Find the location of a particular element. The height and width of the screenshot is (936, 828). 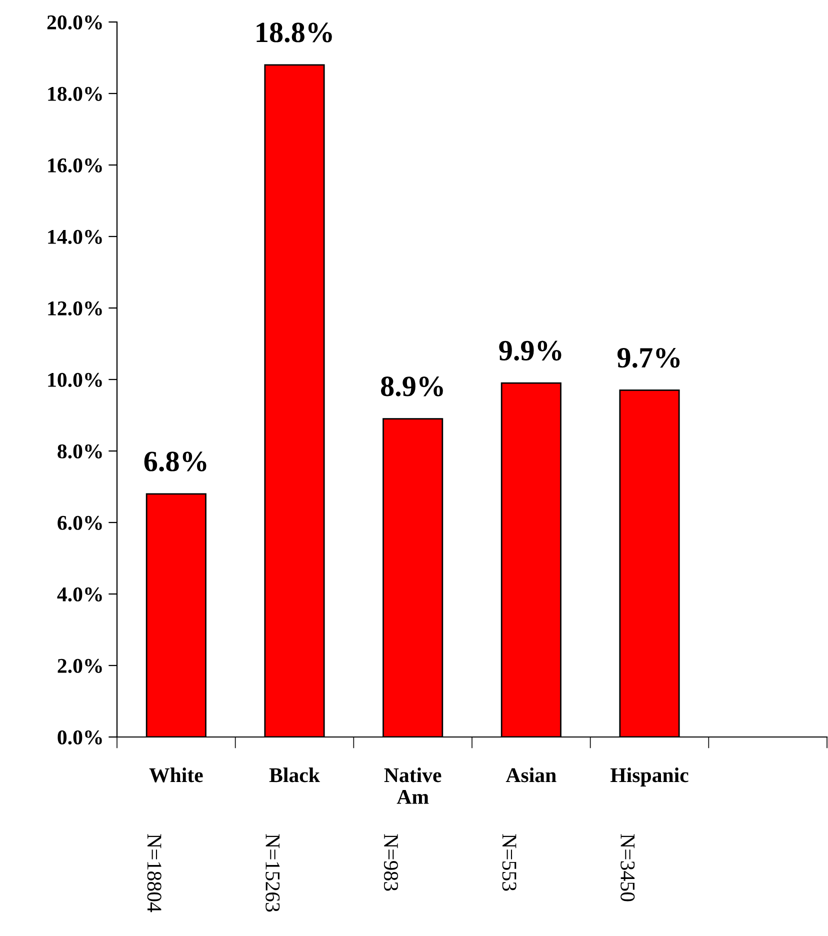

y-tick-label: 12.0% is located at coordinates (75, 308).